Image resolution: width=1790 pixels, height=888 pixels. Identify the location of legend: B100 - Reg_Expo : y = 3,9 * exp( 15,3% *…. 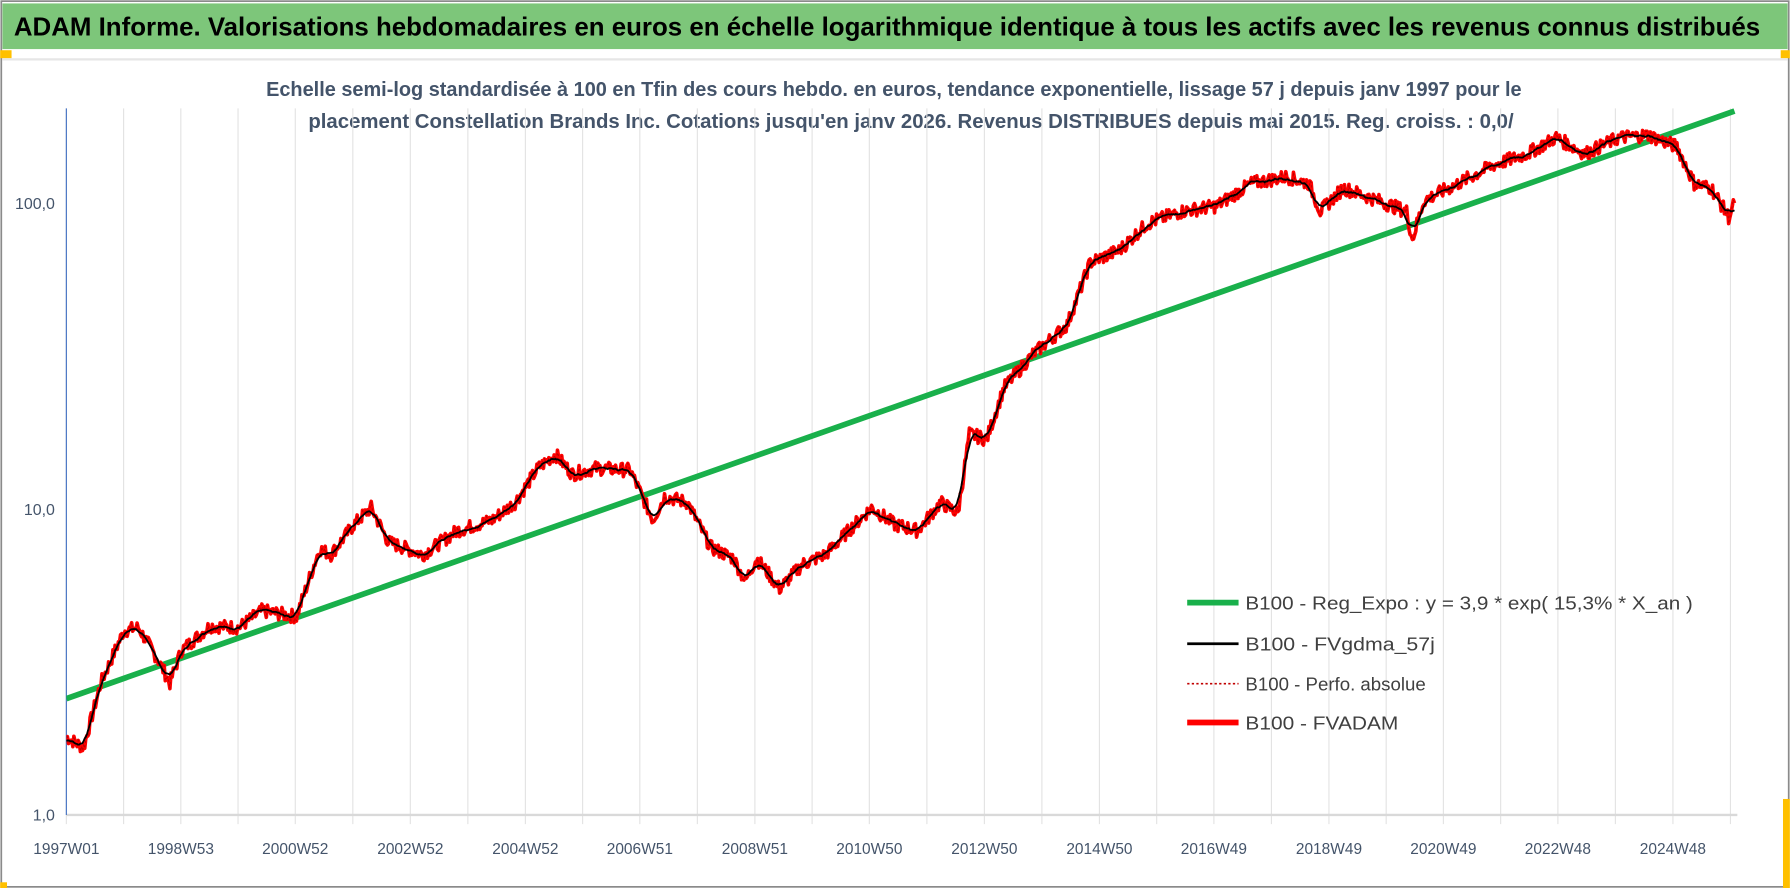
(1440, 663).